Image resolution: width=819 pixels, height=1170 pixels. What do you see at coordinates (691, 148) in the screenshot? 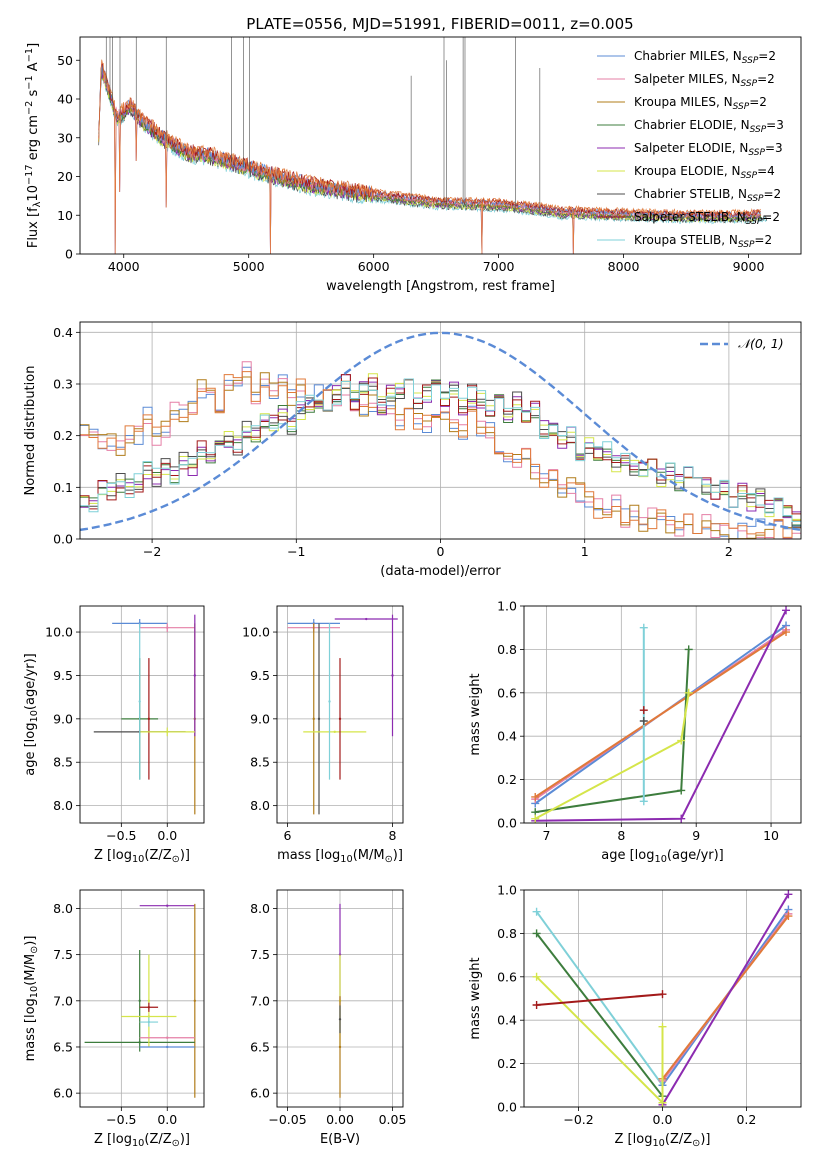
I see `legend-label-part: Salpeter ELODIE, N` at bounding box center [691, 148].